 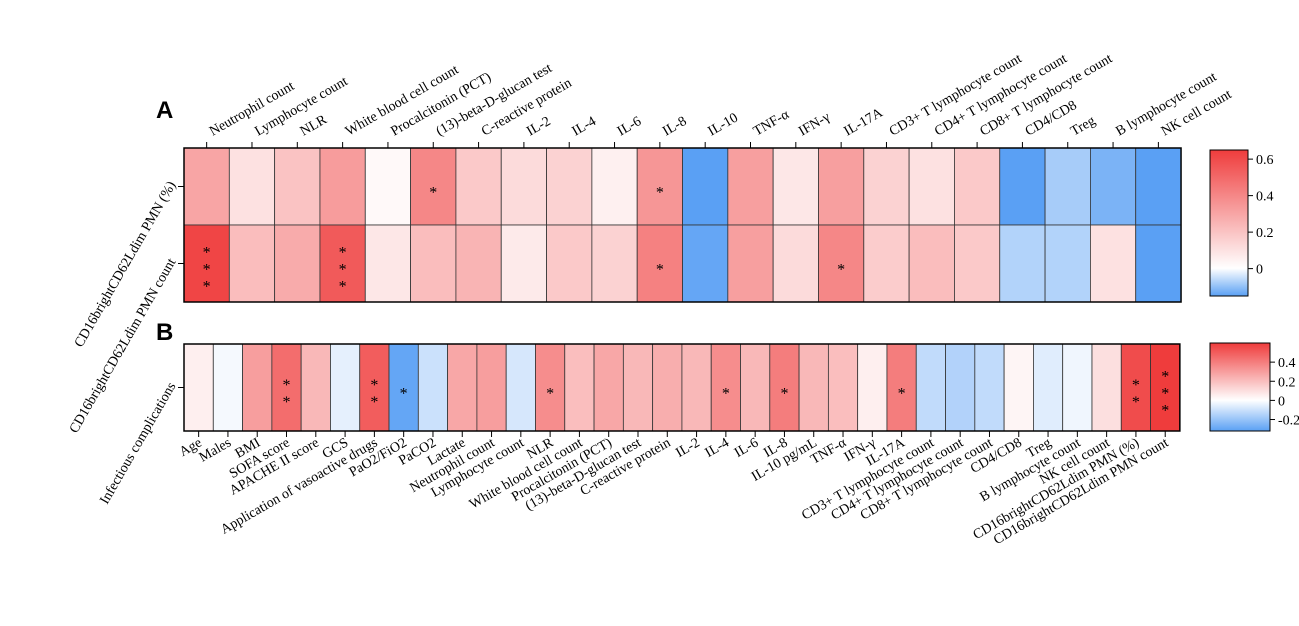 What do you see at coordinates (960, 387) in the screenshot?
I see `heatmap-b-cell-r0-c26` at bounding box center [960, 387].